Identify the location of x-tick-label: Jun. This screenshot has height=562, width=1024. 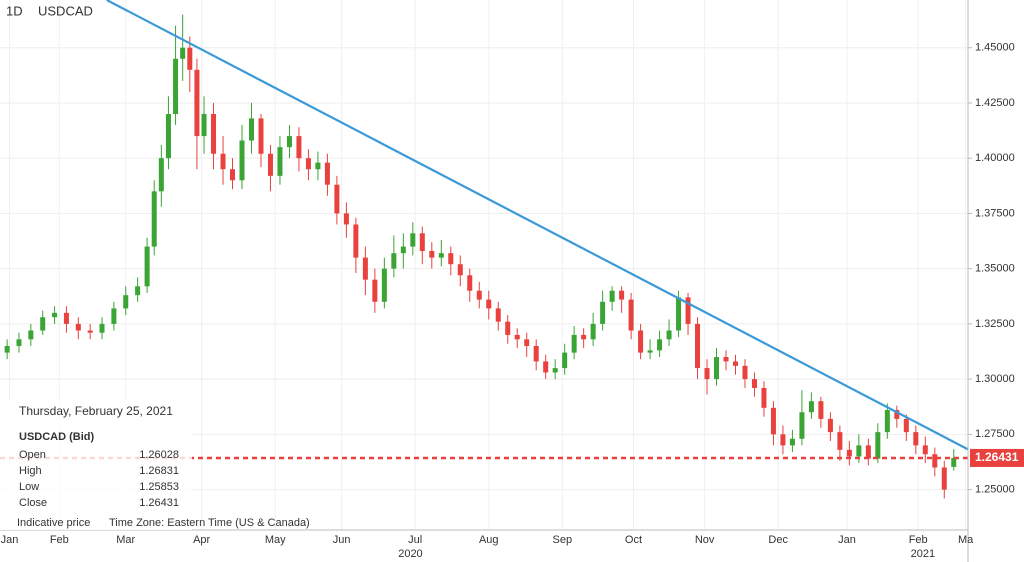
(342, 540).